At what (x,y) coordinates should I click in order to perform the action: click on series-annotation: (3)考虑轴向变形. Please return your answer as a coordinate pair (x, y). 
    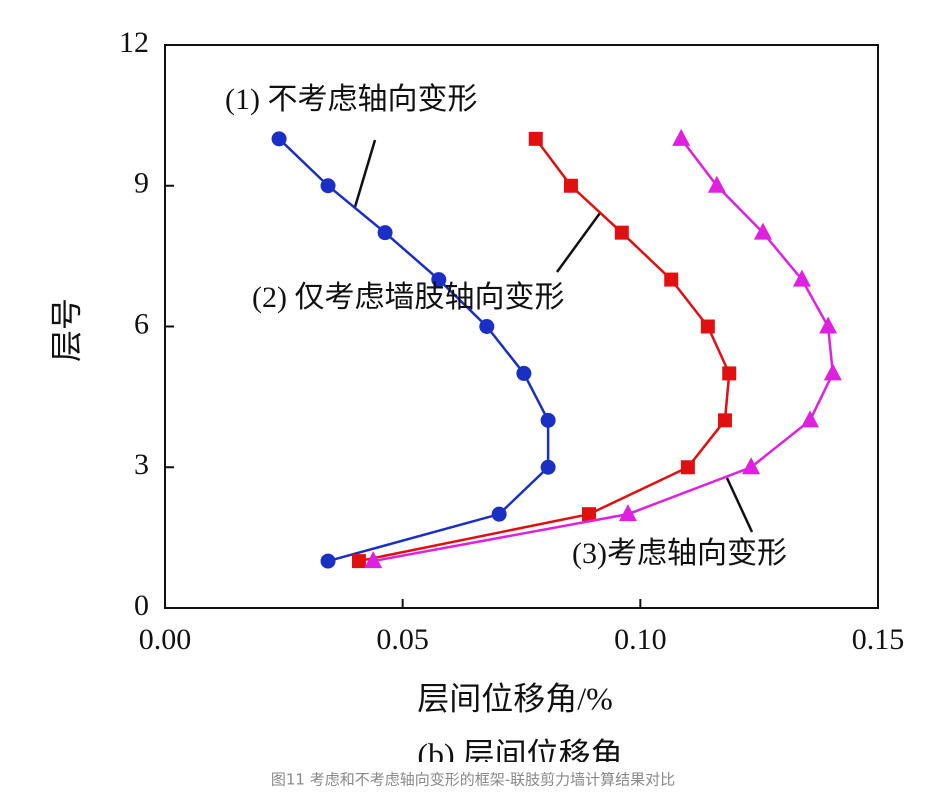
    Looking at the image, I should click on (679, 553).